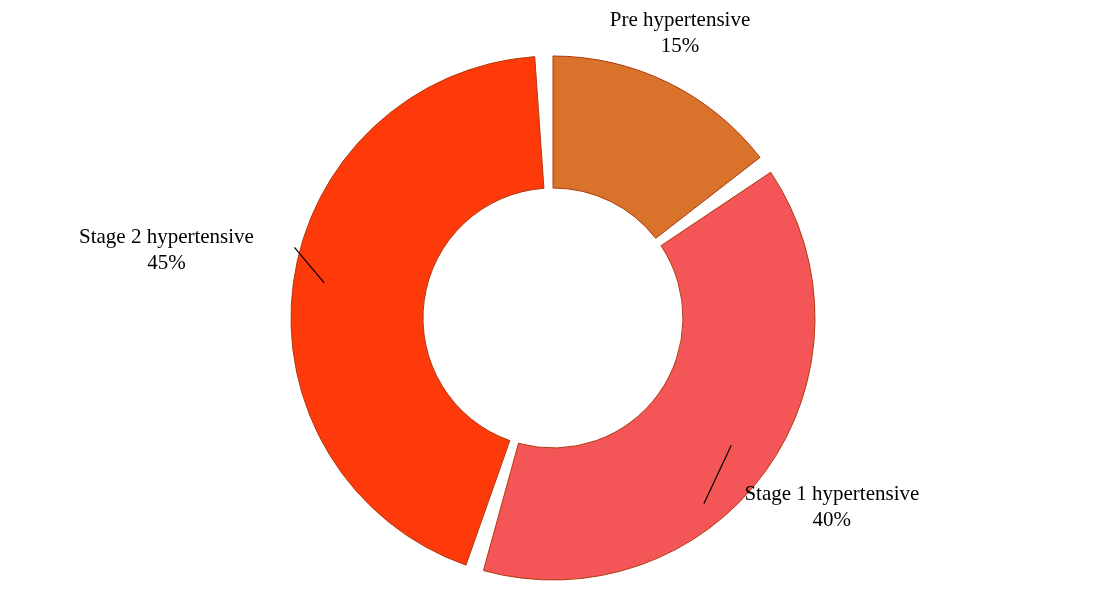 Image resolution: width=1101 pixels, height=604 pixels. I want to click on data-label: 45%, so click(166, 262).